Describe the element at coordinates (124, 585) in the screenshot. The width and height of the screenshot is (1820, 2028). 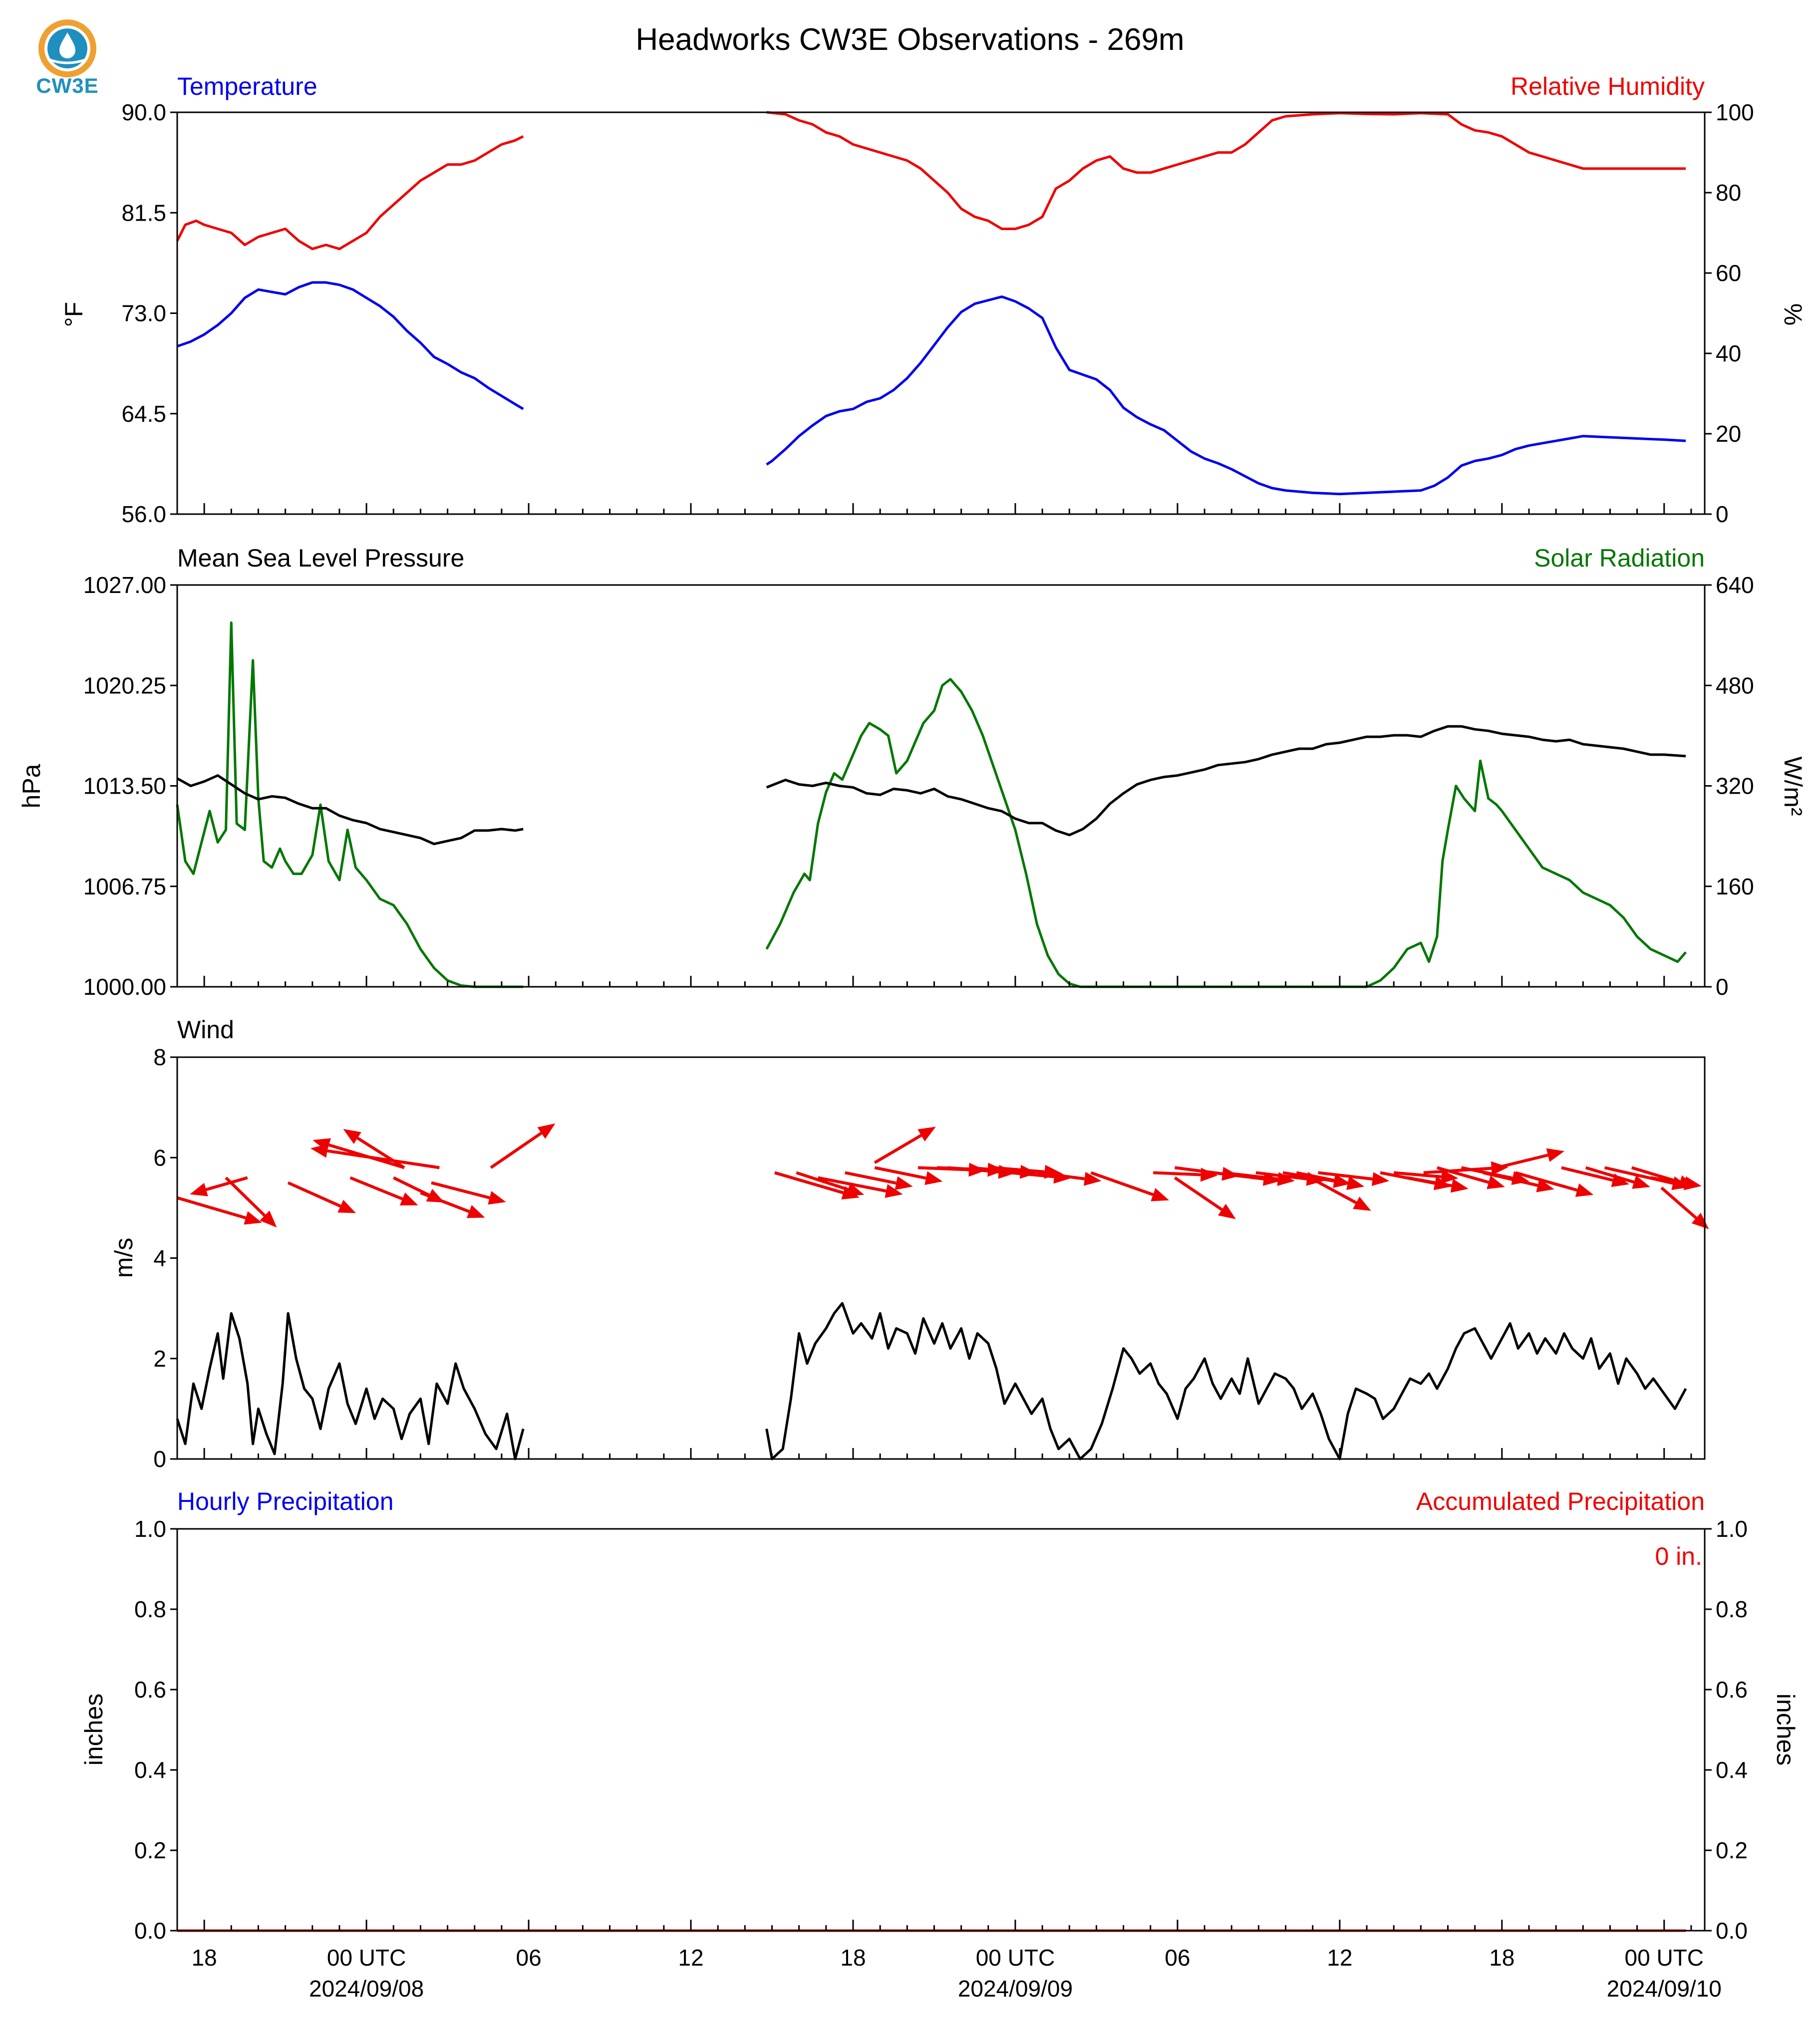
I see `y-tick-label: 1027.00` at that location.